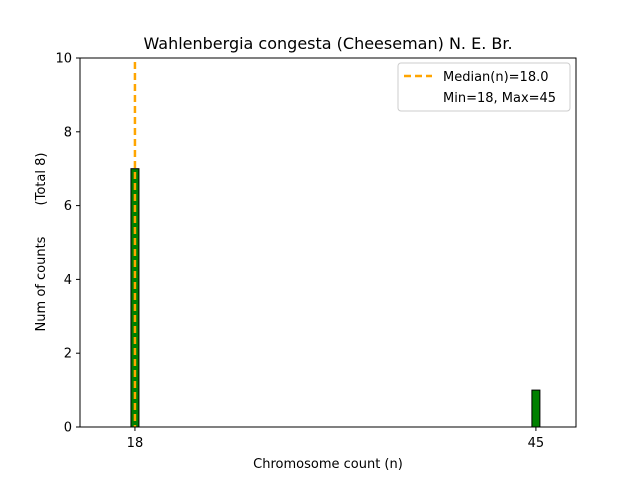  What do you see at coordinates (41, 283) in the screenshot?
I see `y-axis-label: Num of counts` at bounding box center [41, 283].